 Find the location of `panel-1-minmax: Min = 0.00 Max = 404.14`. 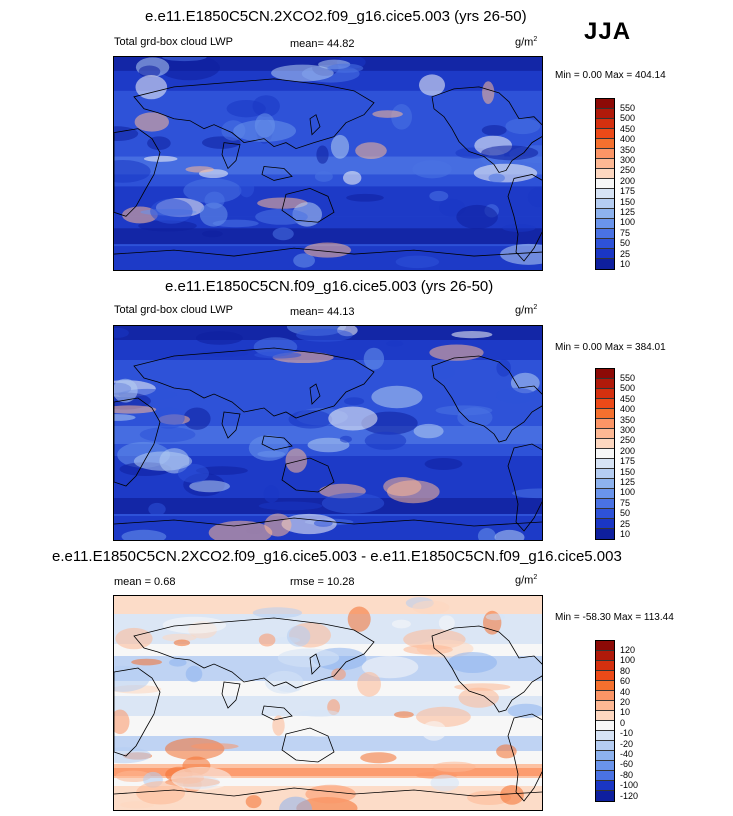

panel-1-minmax: Min = 0.00 Max = 404.14 is located at coordinates (610, 75).